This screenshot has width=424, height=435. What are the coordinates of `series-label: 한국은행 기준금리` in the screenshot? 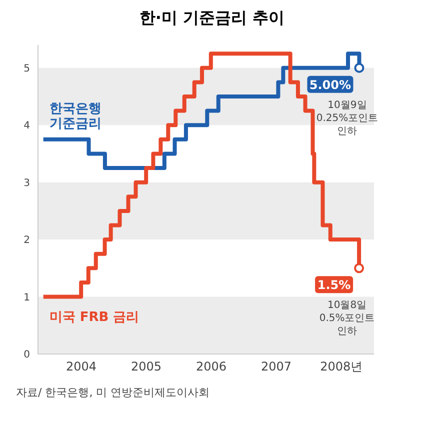 It's located at (75, 116).